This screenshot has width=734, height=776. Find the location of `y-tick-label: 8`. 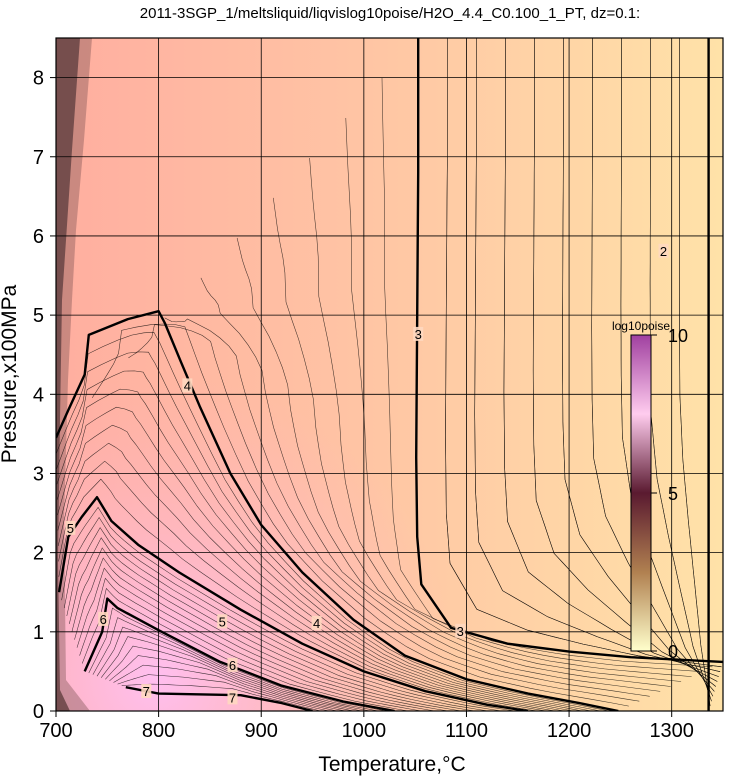

y-tick-label: 8 is located at coordinates (38, 79).